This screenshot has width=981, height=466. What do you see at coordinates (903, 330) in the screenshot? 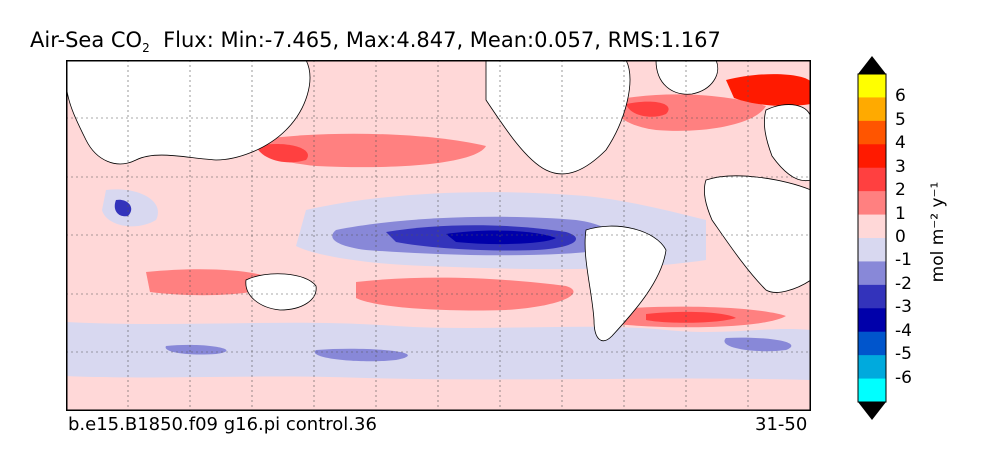
I see `colorbar-tick-label: -4` at bounding box center [903, 330].